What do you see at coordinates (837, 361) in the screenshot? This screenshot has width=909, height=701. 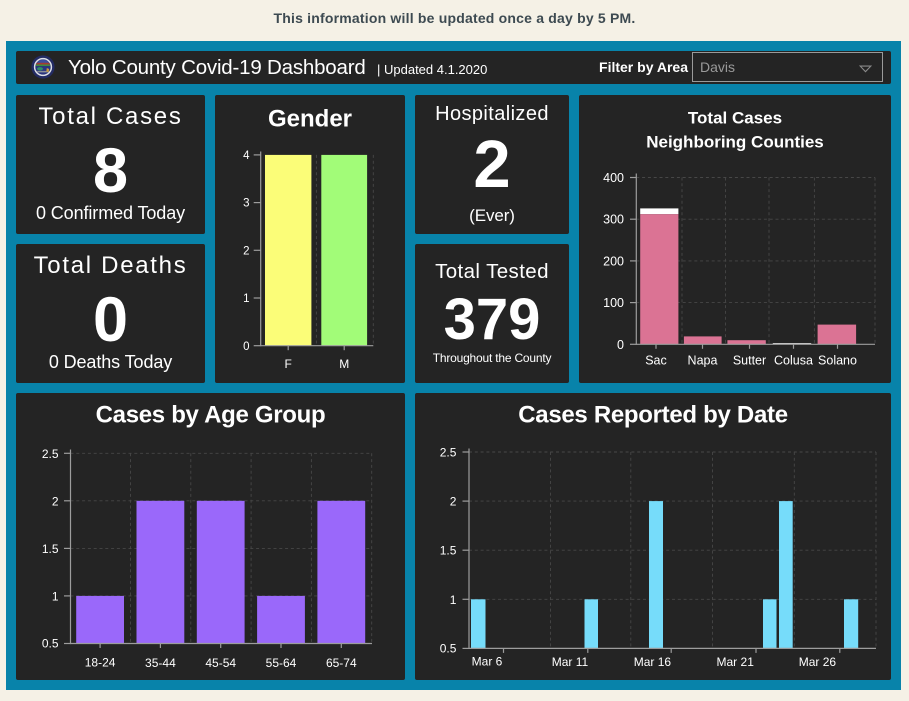 I see `svg-text: Solano` at bounding box center [837, 361].